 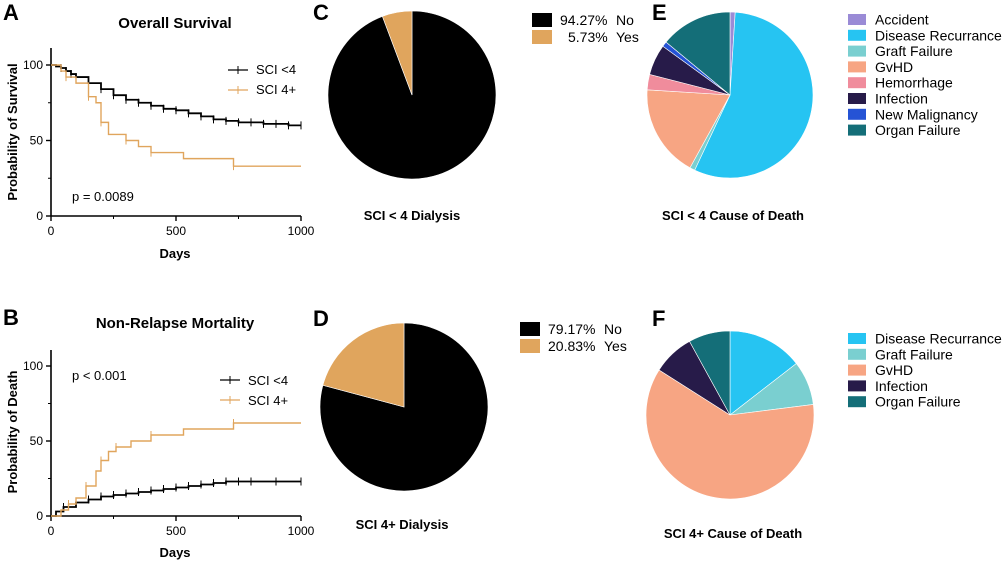 What do you see at coordinates (262, 79) in the screenshot?
I see `legend-a: SCI <4 SCI 4+` at bounding box center [262, 79].